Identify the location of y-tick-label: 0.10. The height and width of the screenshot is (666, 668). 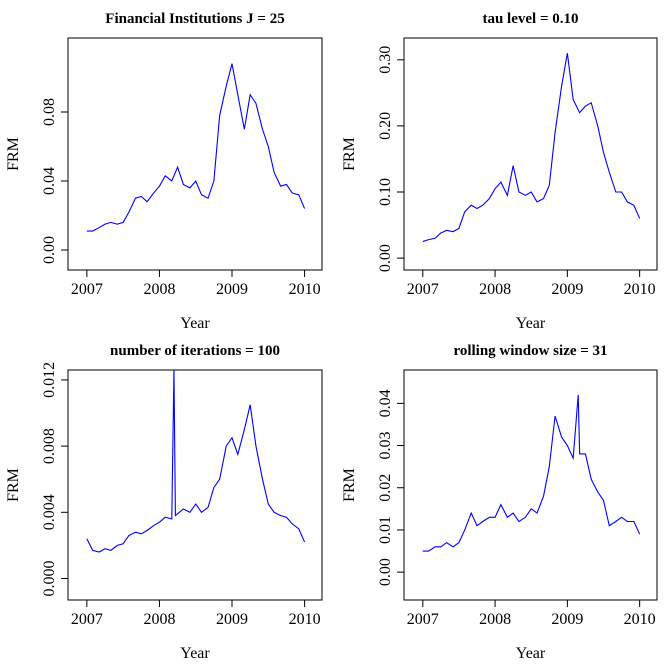
(385, 192).